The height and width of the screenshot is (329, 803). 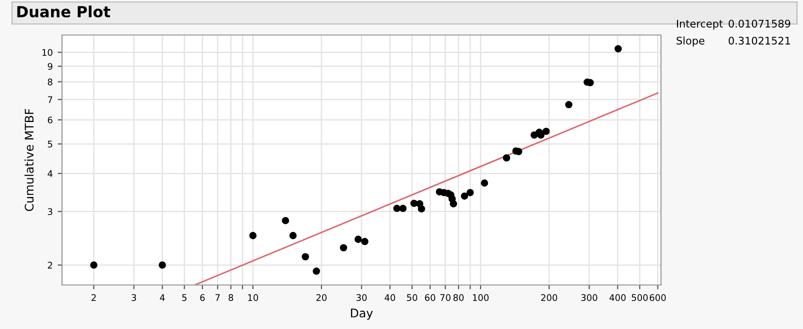 I want to click on x-tick-label: 500, so click(x=640, y=298).